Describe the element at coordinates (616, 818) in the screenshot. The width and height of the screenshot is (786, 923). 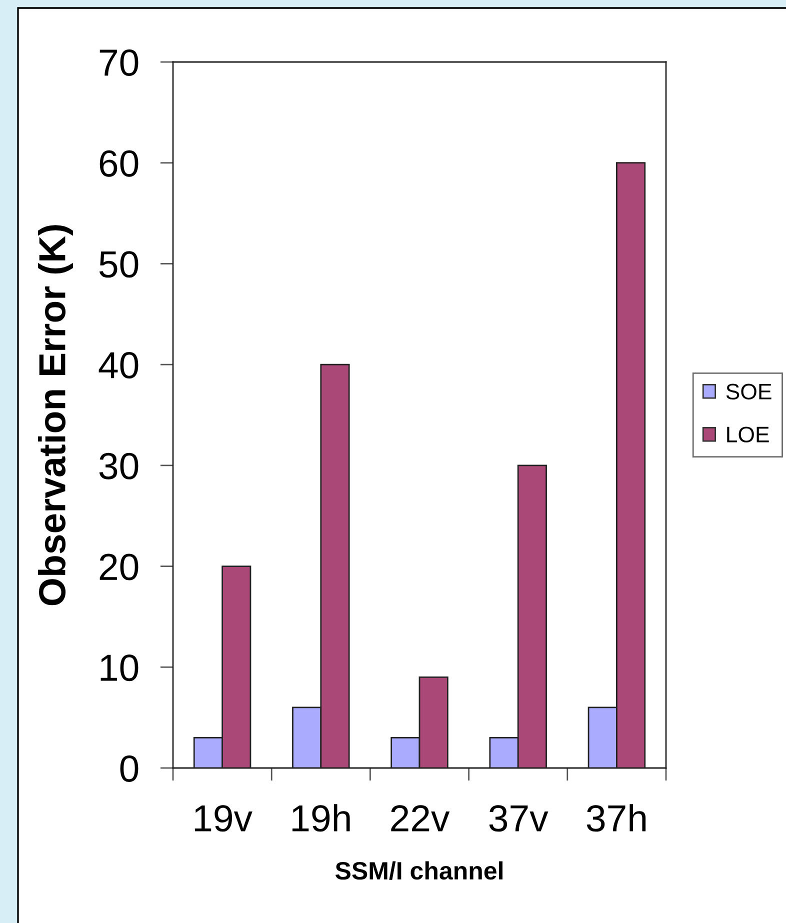
I see `x-tick-label: 37h` at that location.